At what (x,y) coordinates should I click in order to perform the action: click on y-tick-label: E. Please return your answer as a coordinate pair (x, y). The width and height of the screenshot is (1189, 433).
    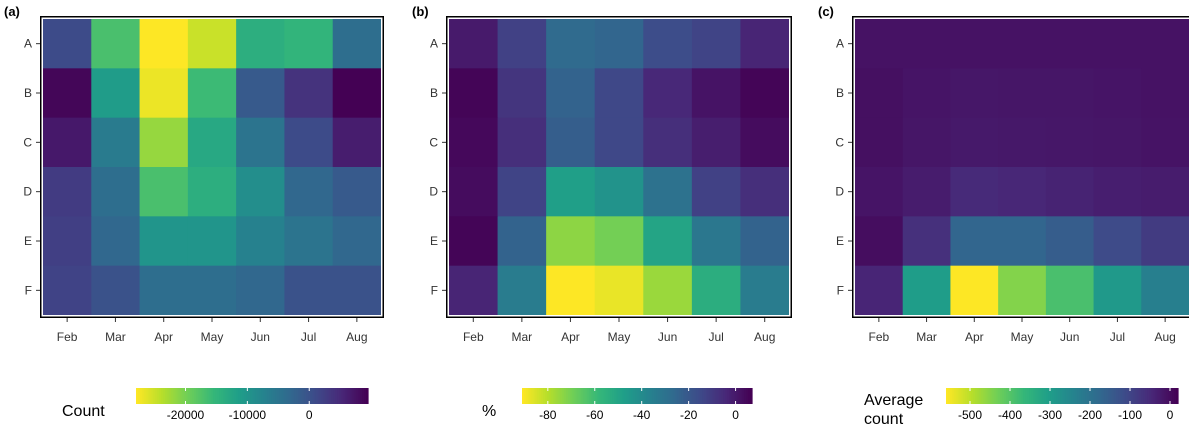
    Looking at the image, I should click on (434, 241).